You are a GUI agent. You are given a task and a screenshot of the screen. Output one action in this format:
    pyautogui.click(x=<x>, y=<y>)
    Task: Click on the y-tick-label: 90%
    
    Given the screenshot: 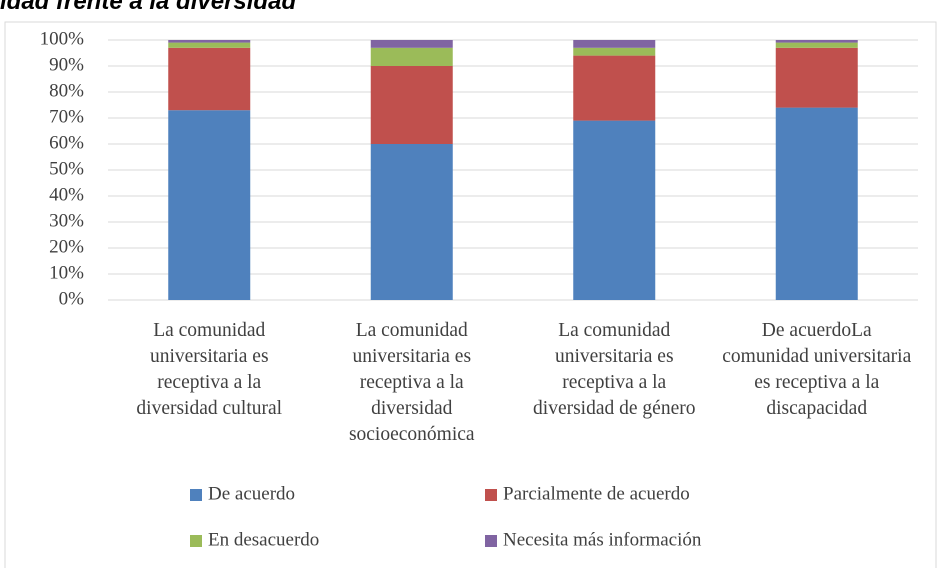 What is the action you would take?
    pyautogui.click(x=66, y=64)
    